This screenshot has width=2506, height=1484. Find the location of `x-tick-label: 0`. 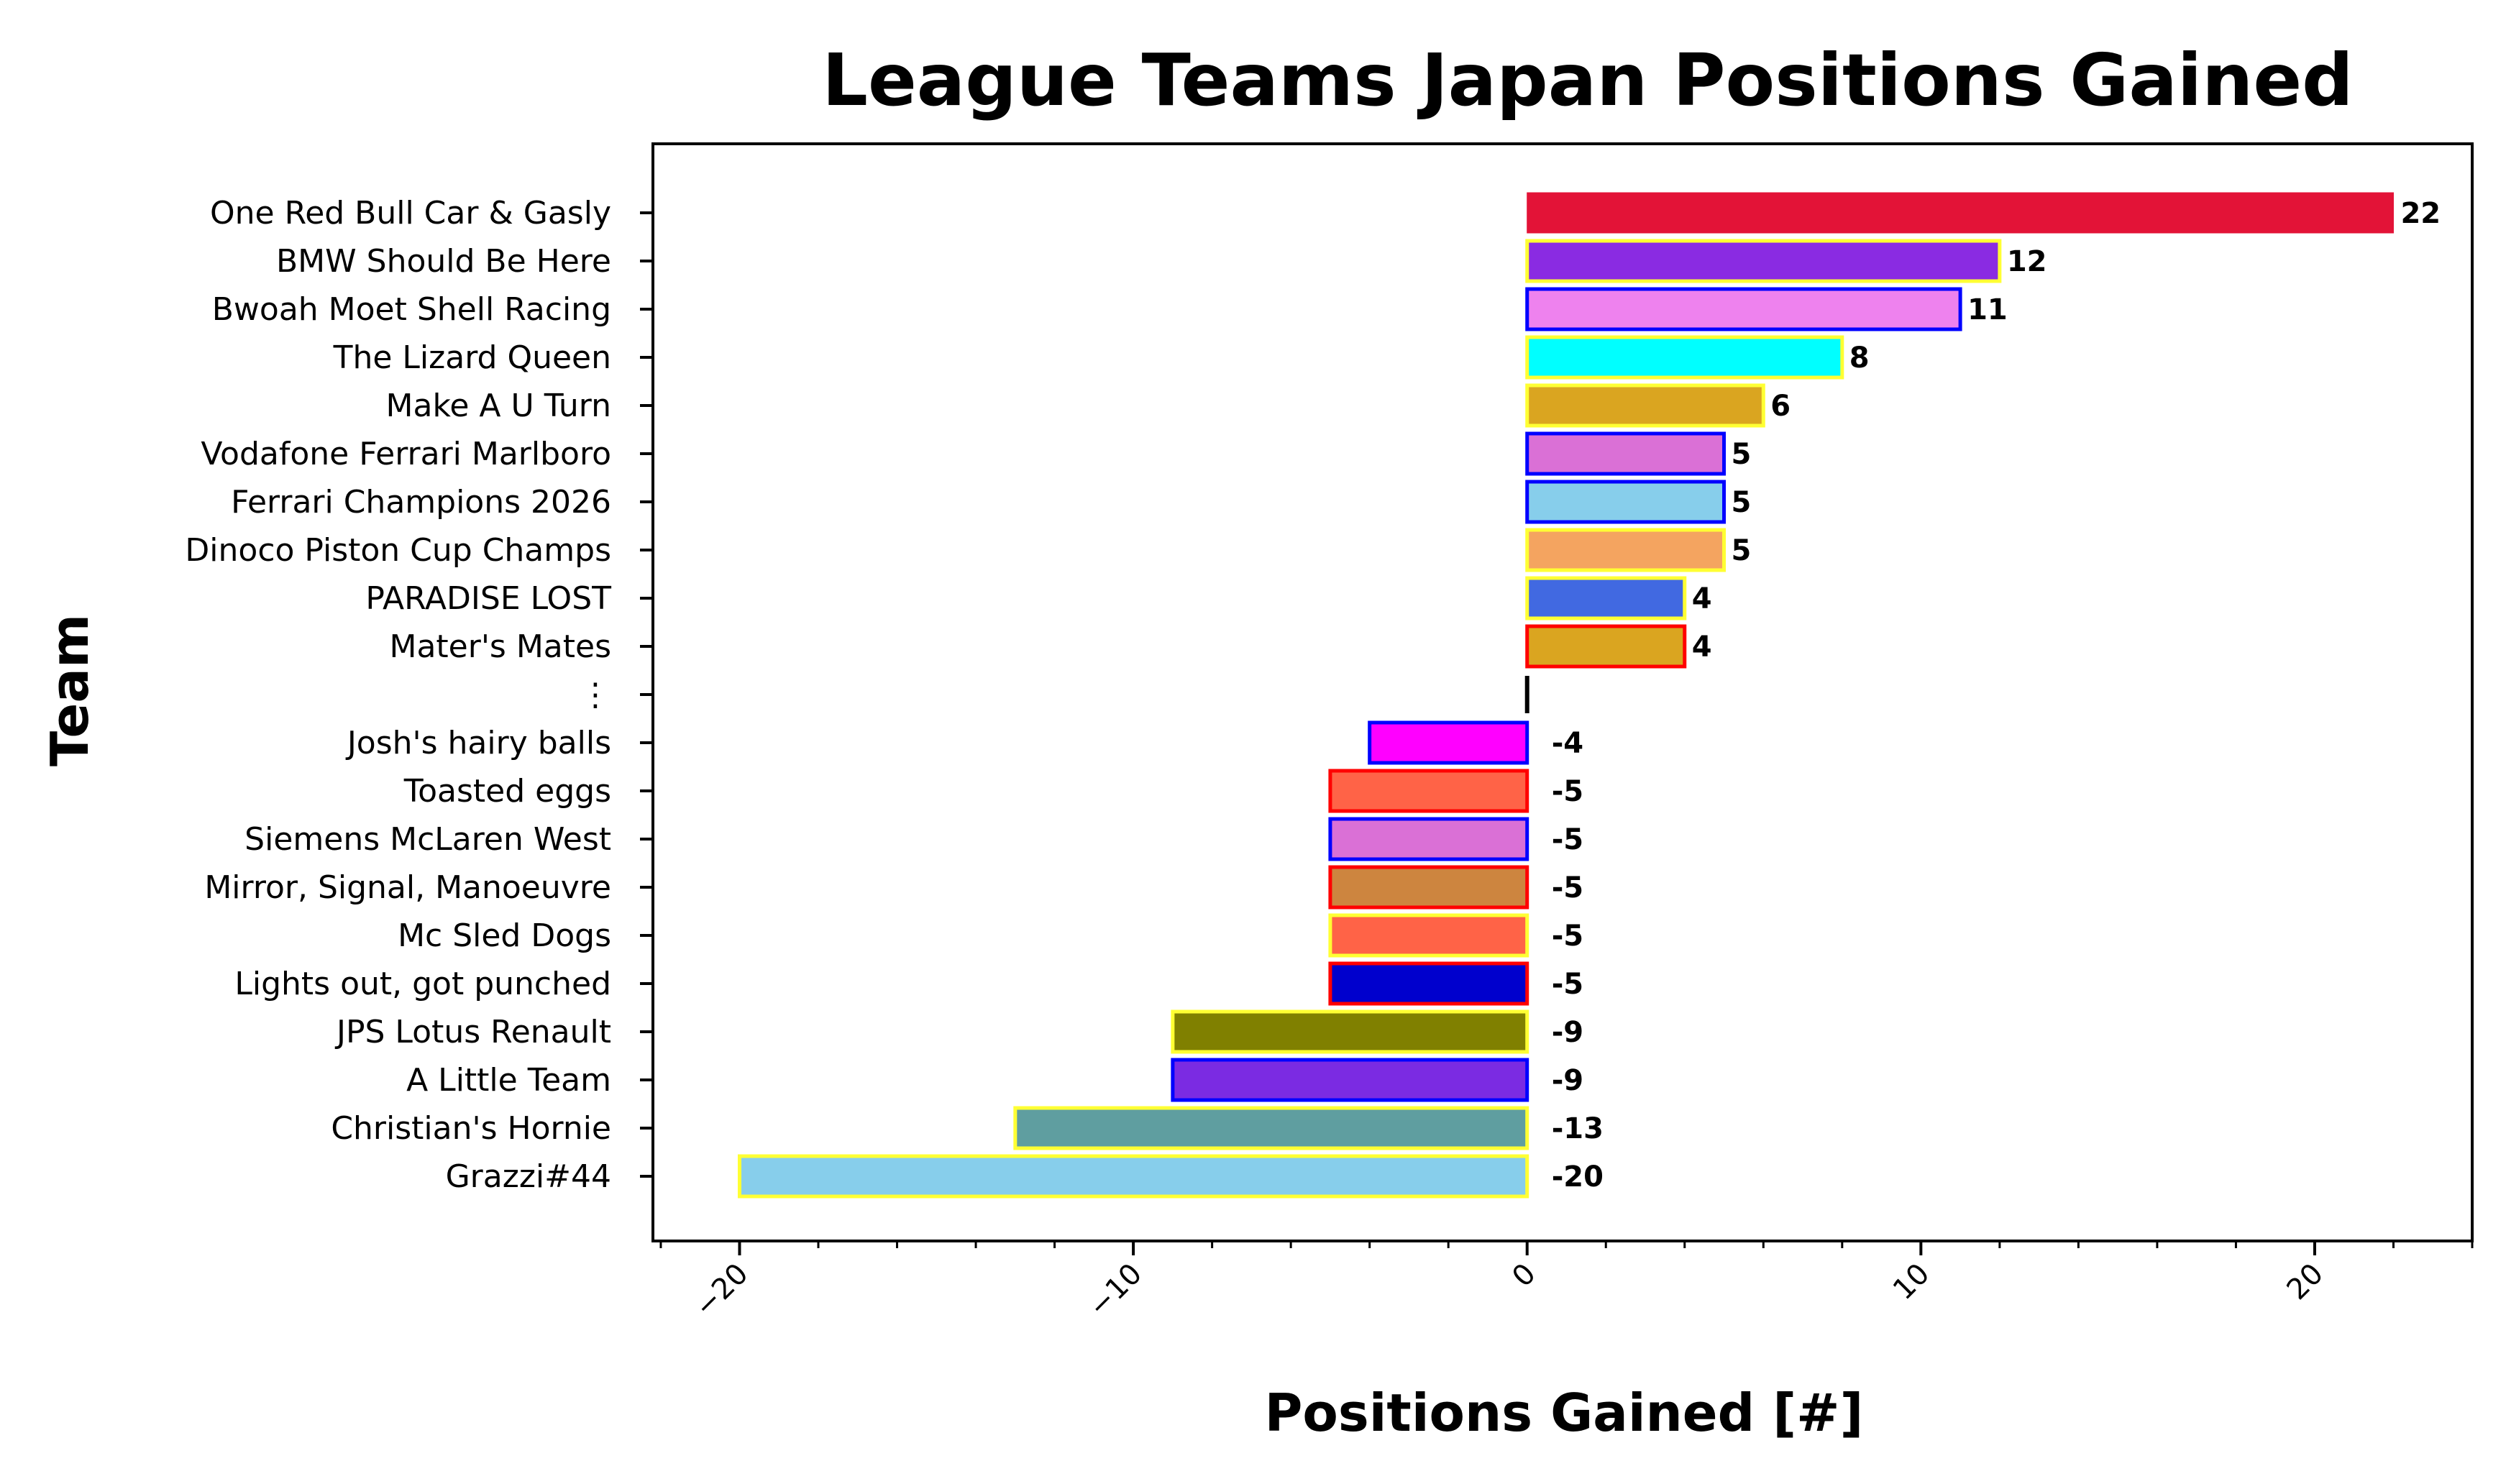

x-tick-label: 0 is located at coordinates (1524, 1276).